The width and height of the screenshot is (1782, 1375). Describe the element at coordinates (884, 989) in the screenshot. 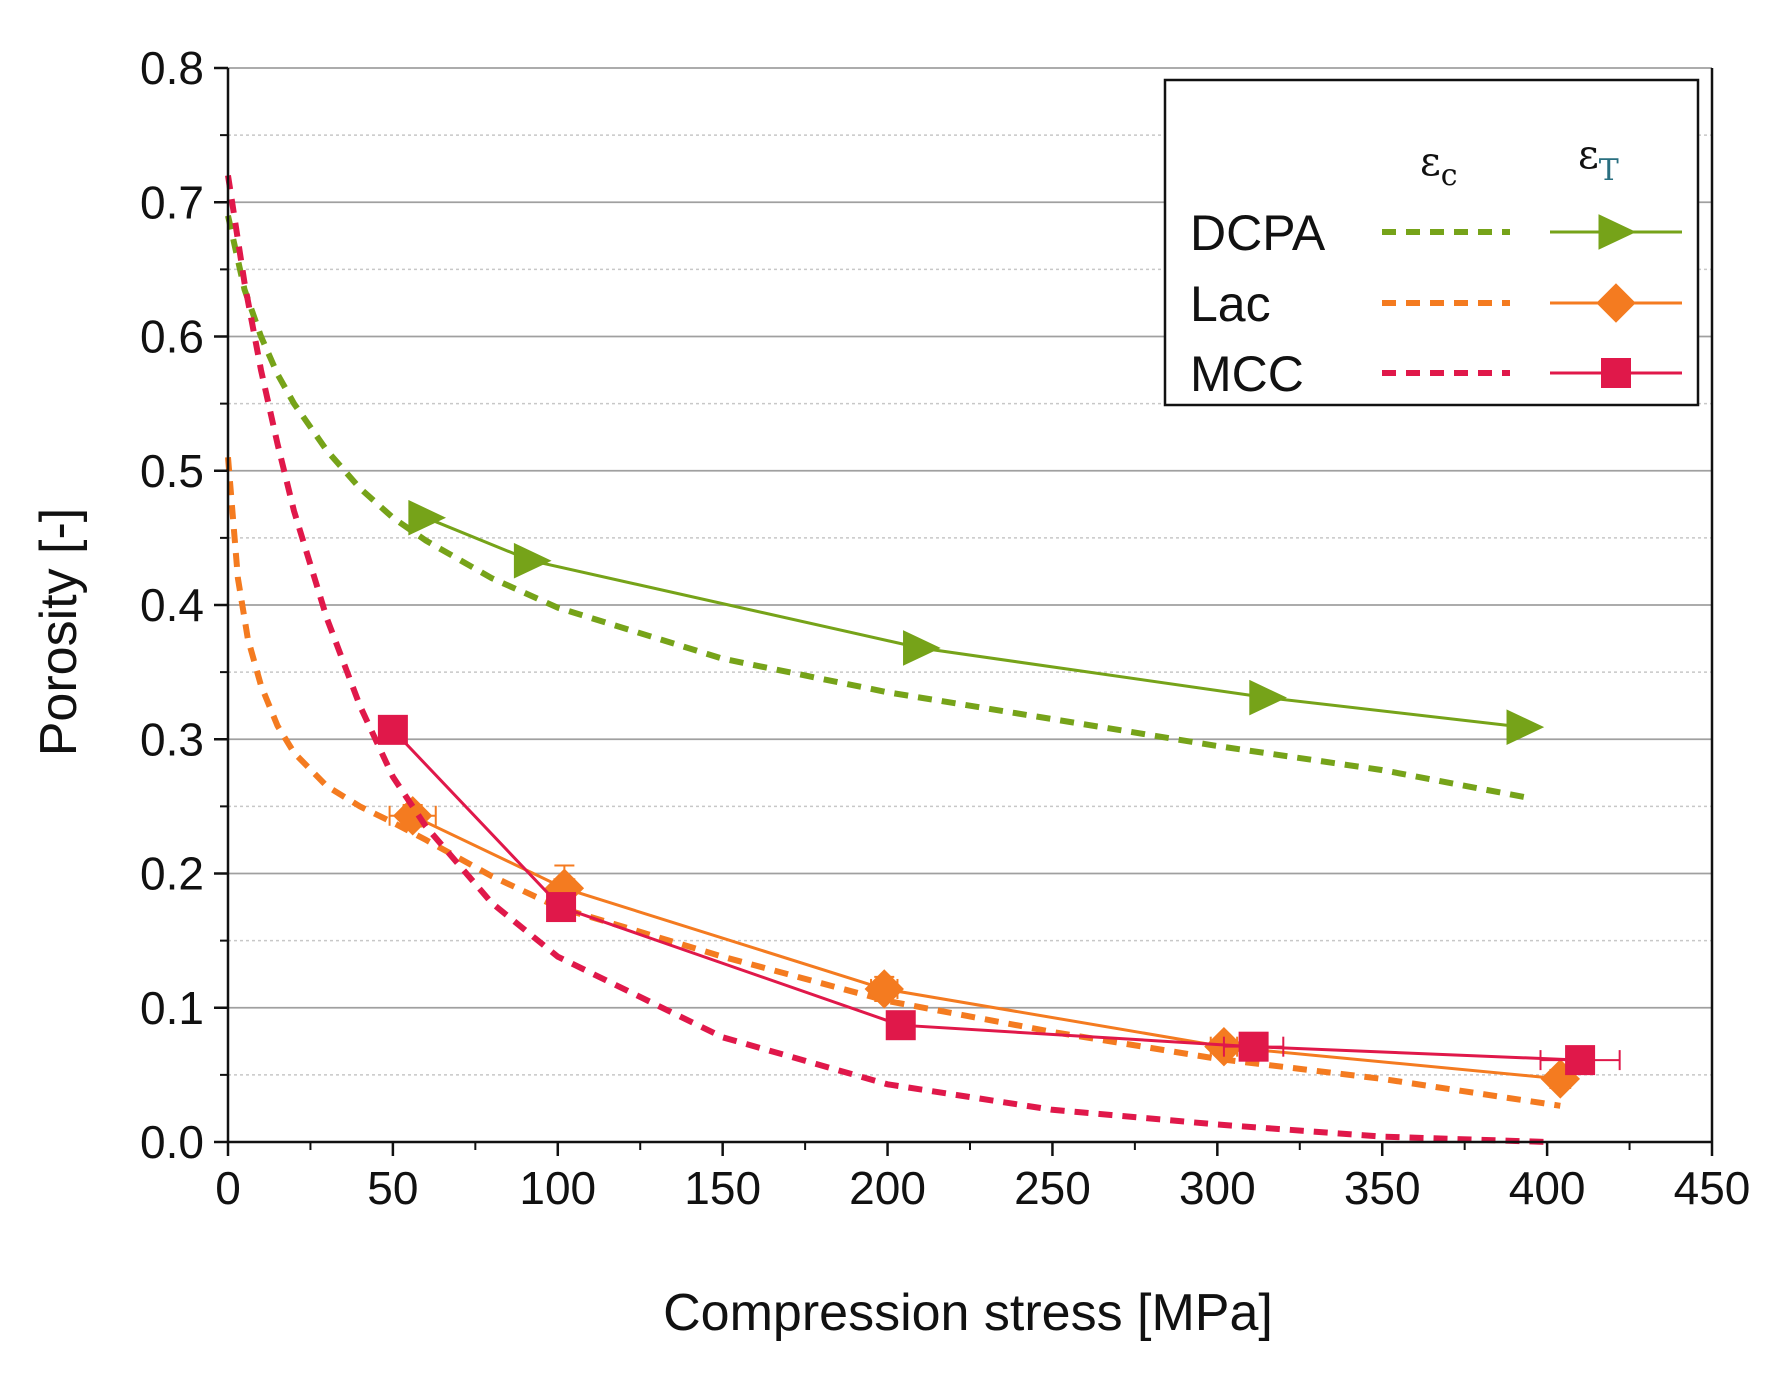

I see `lac-data-point` at that location.